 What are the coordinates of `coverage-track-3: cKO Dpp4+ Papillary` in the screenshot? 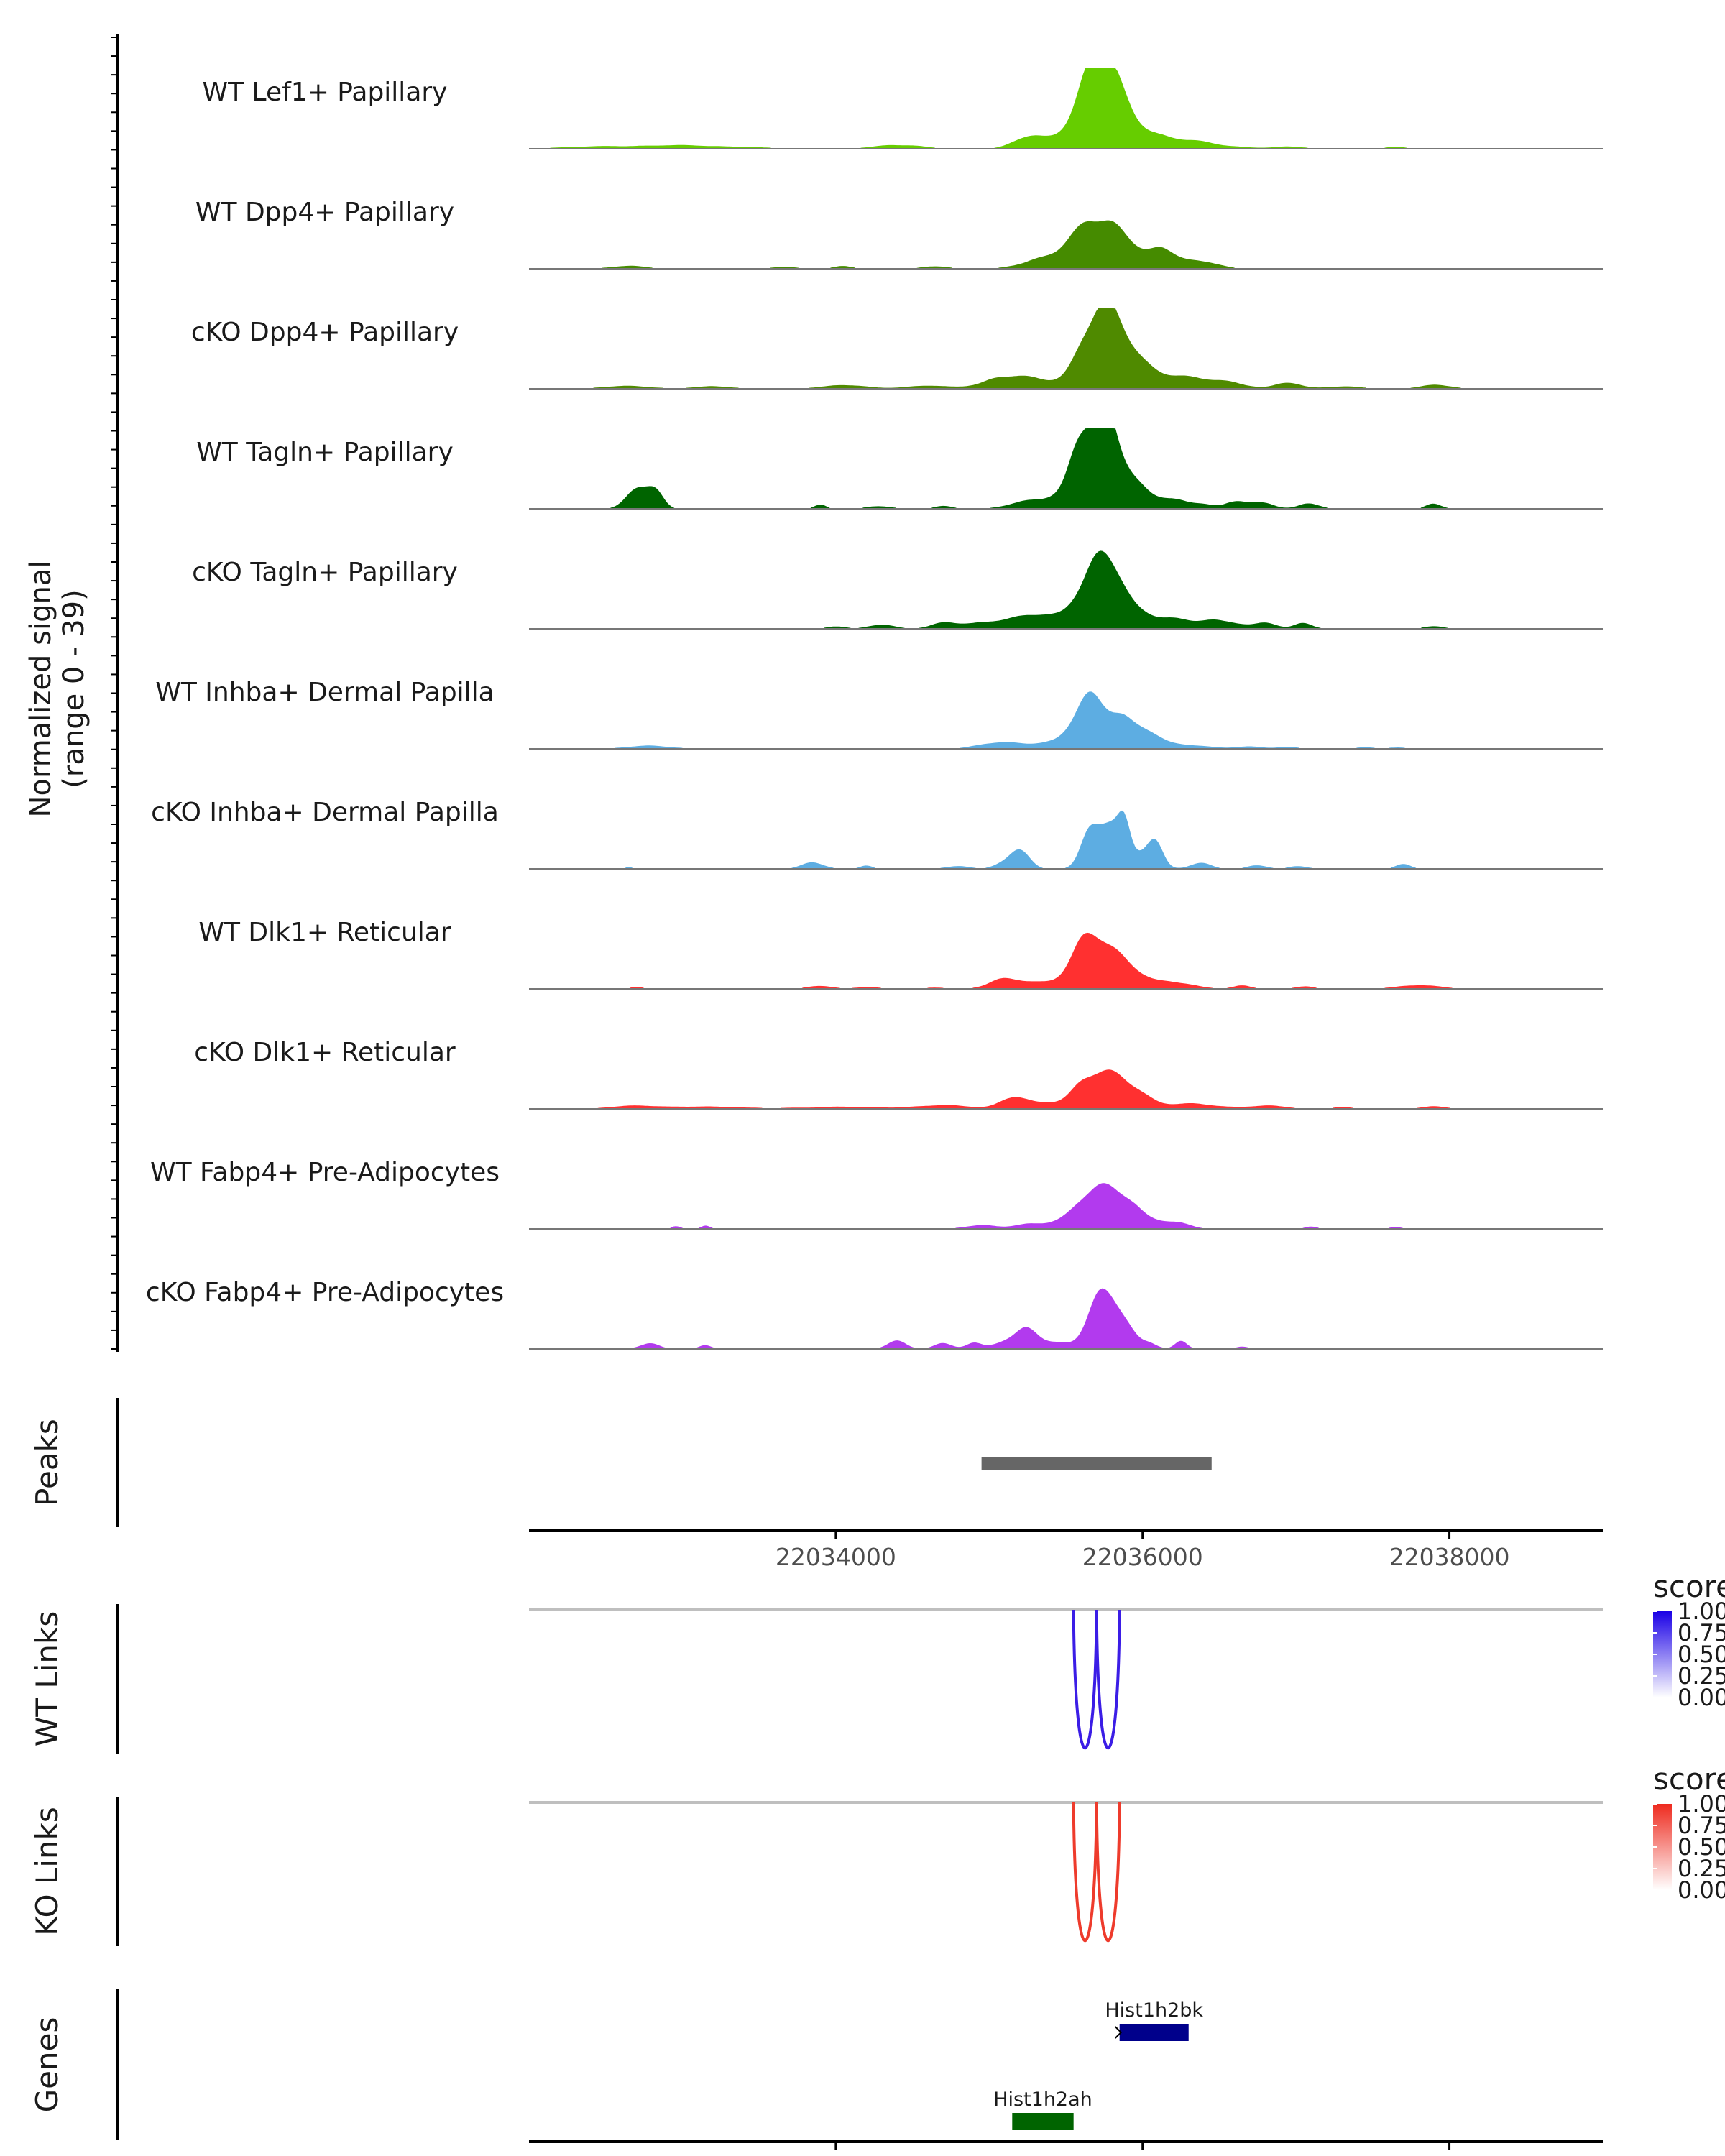 It's located at (897, 349).